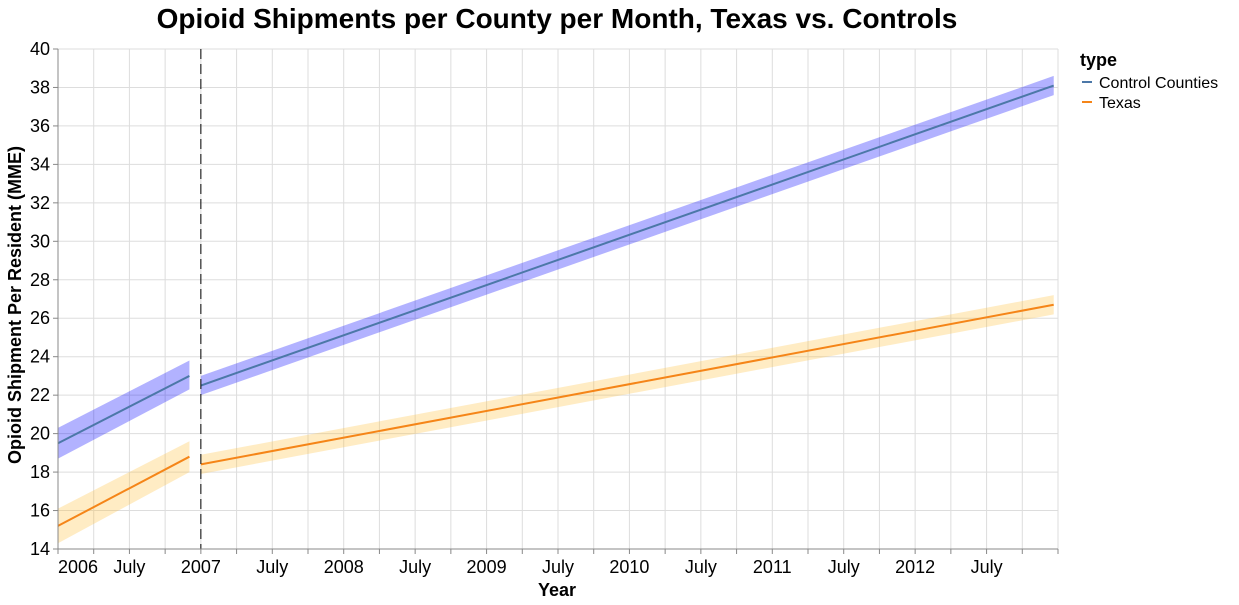  What do you see at coordinates (40, 203) in the screenshot?
I see `y-tick-label: 32` at bounding box center [40, 203].